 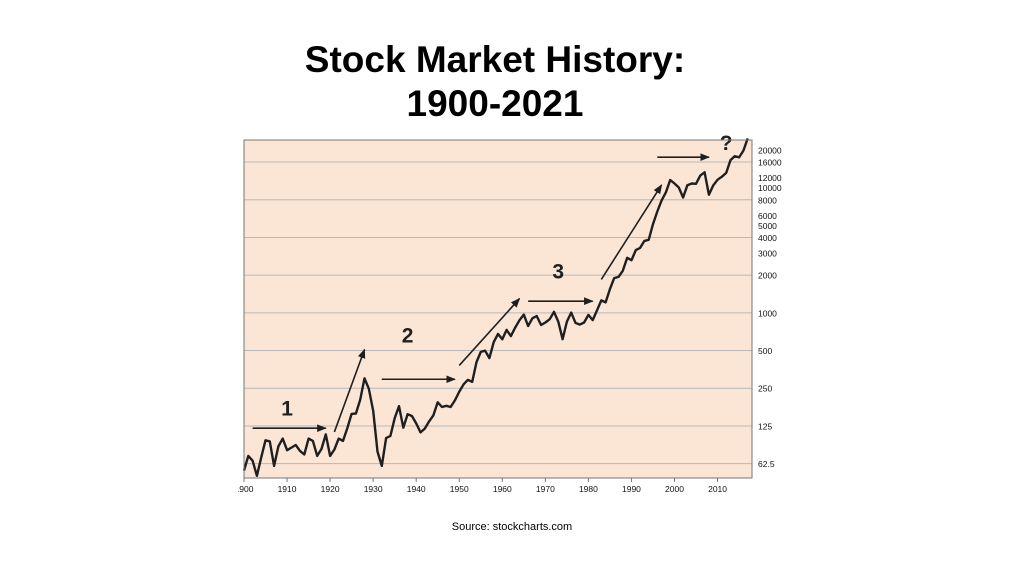 I want to click on y-tick-label: 62.5, so click(x=766, y=464).